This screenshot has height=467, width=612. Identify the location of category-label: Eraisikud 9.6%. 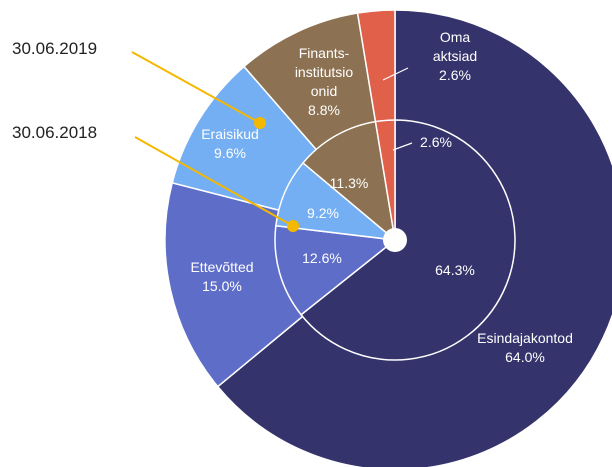
(230, 143).